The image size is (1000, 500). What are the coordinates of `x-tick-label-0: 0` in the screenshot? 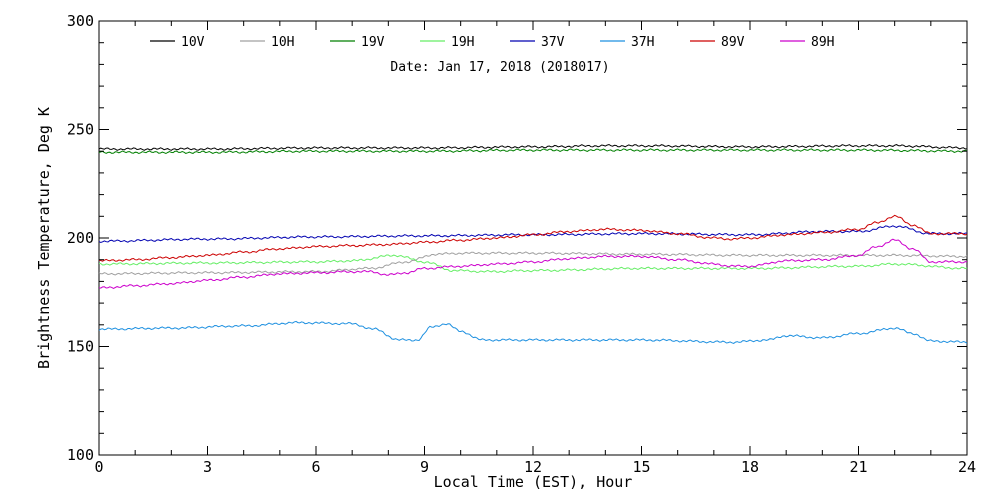 It's located at (98, 467).